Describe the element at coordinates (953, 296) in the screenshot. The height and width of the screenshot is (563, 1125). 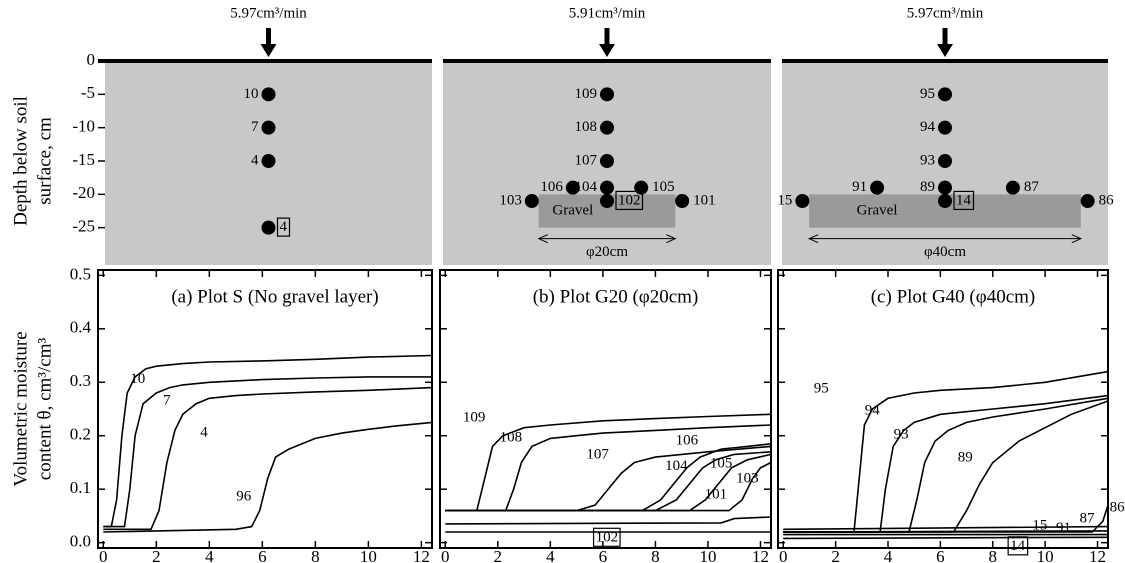
I see `chart-title: (c) Plot G40 (φ40cm)` at that location.